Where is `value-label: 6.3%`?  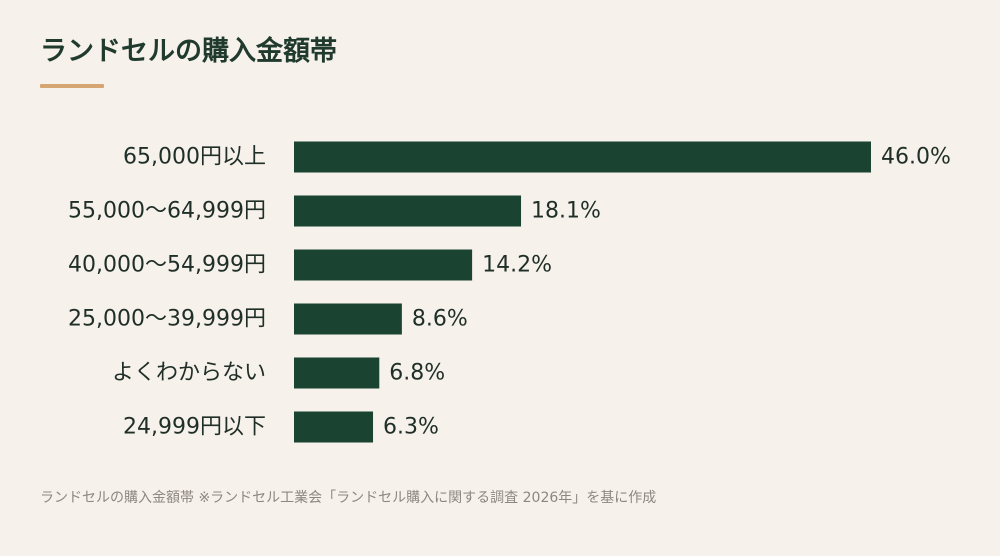 value-label: 6.3% is located at coordinates (411, 427).